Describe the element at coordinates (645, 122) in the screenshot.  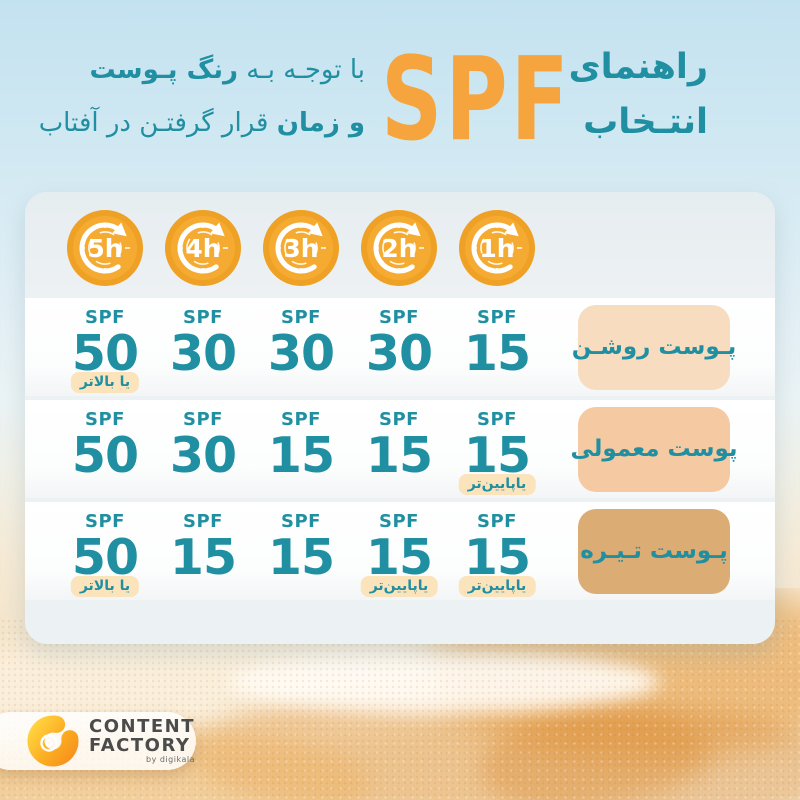
I see `title-line2: انتـخاب` at that location.